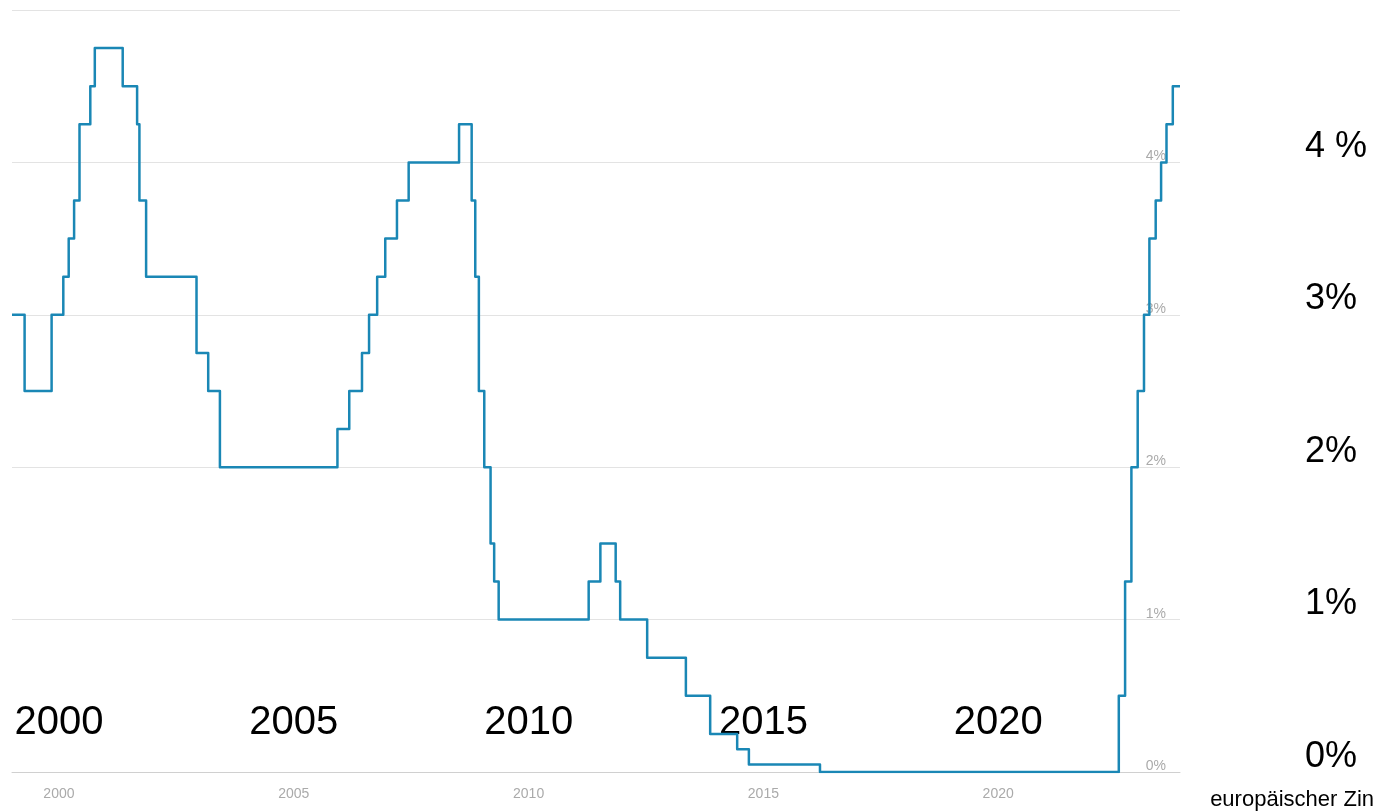 This screenshot has width=1394, height=811. I want to click on y2-tick-label: 4 %, so click(1336, 144).